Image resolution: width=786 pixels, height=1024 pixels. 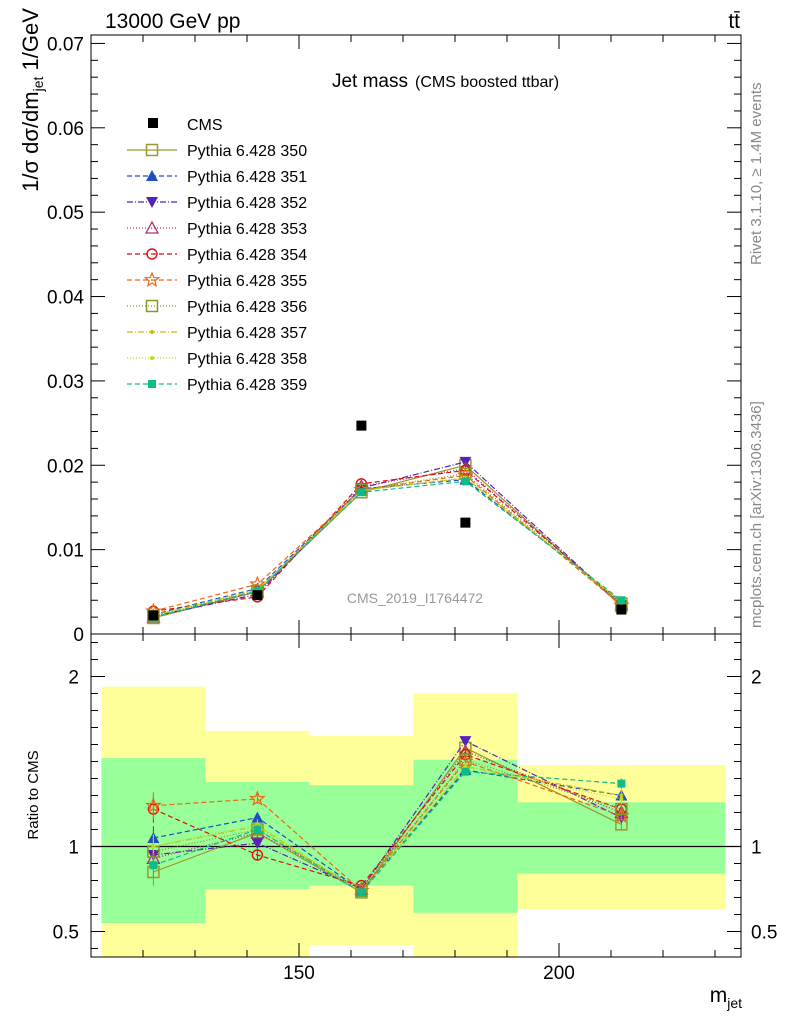 I want to click on y-tick-label: 0.04, so click(x=65, y=298).